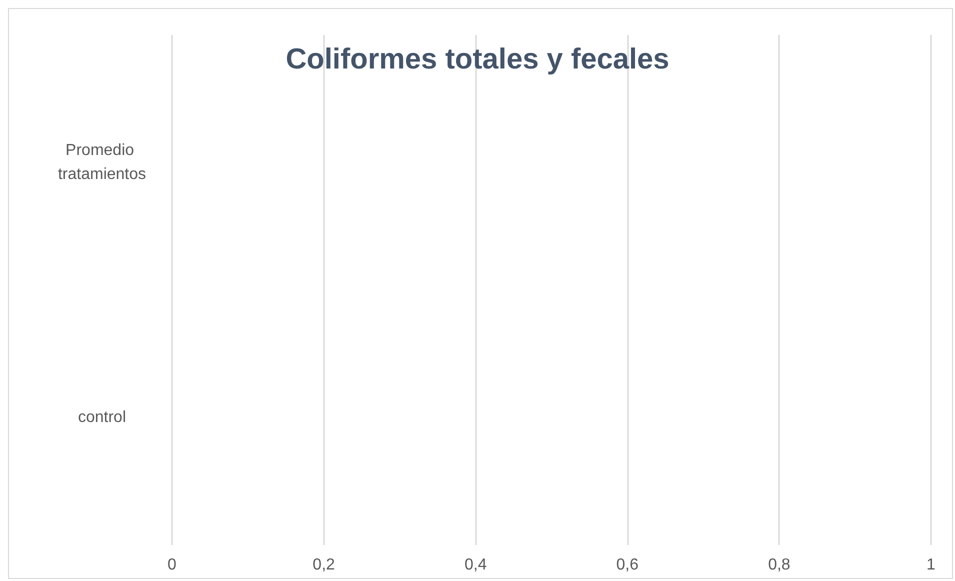  What do you see at coordinates (779, 565) in the screenshot?
I see `x-tick-label: 0,8` at bounding box center [779, 565].